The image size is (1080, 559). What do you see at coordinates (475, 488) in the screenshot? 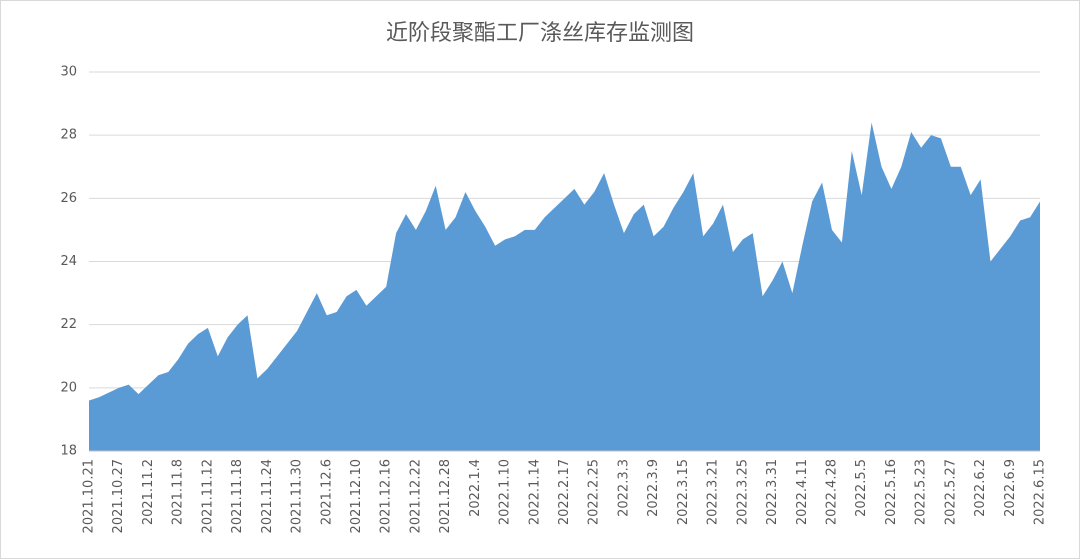
I see `x-tick-label: 2022.1.4` at bounding box center [475, 488].